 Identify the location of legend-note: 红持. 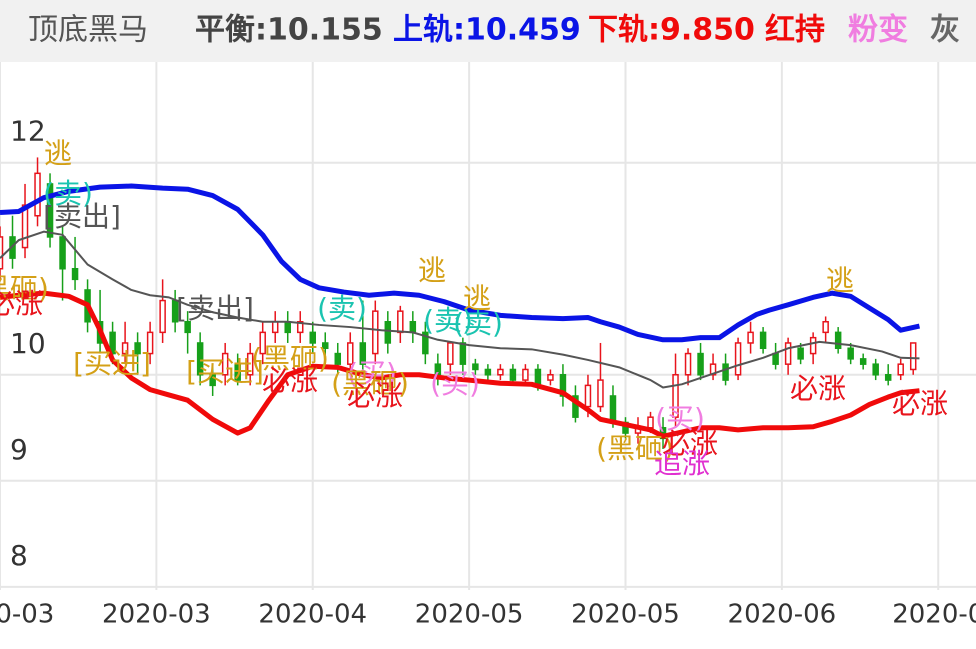
(795, 30).